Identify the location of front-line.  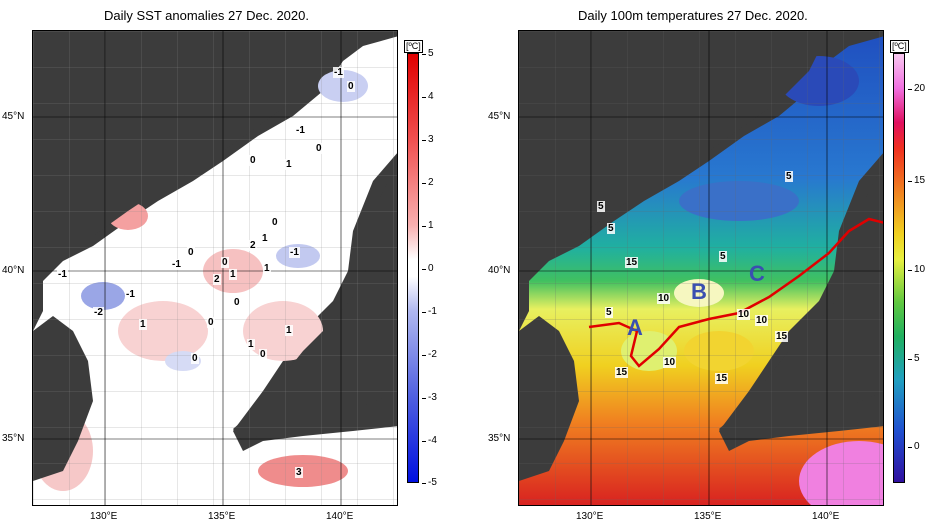
(735, 292).